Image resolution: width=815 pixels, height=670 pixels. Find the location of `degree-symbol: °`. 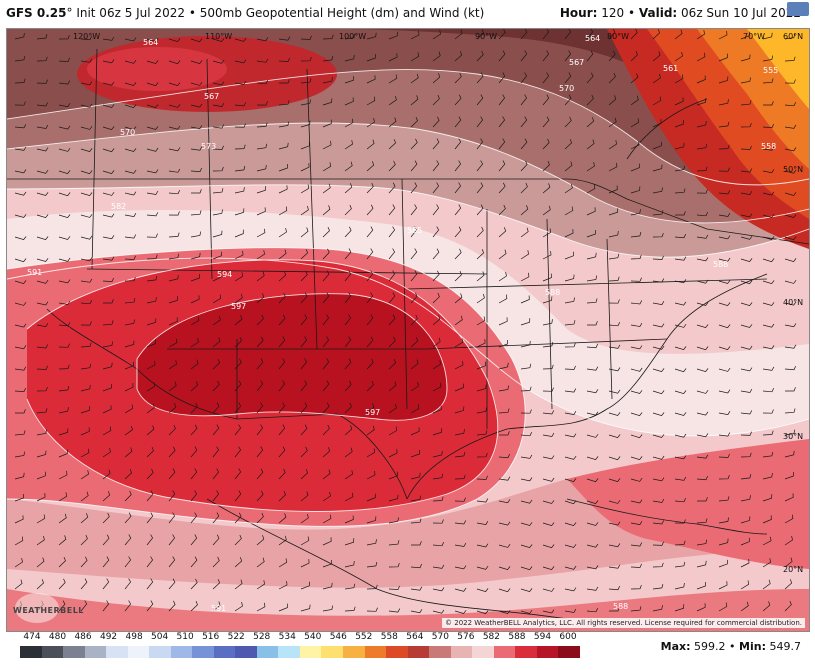

degree-symbol: ° is located at coordinates (69, 13).